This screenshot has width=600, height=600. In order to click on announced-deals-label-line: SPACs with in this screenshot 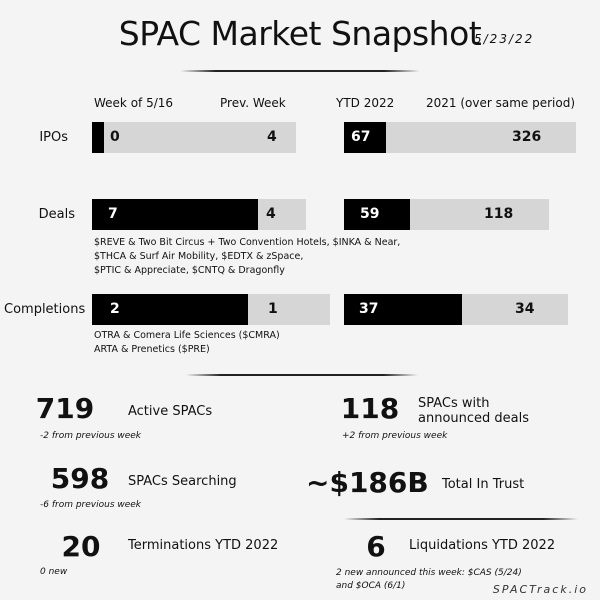, I will do `click(454, 403)`.